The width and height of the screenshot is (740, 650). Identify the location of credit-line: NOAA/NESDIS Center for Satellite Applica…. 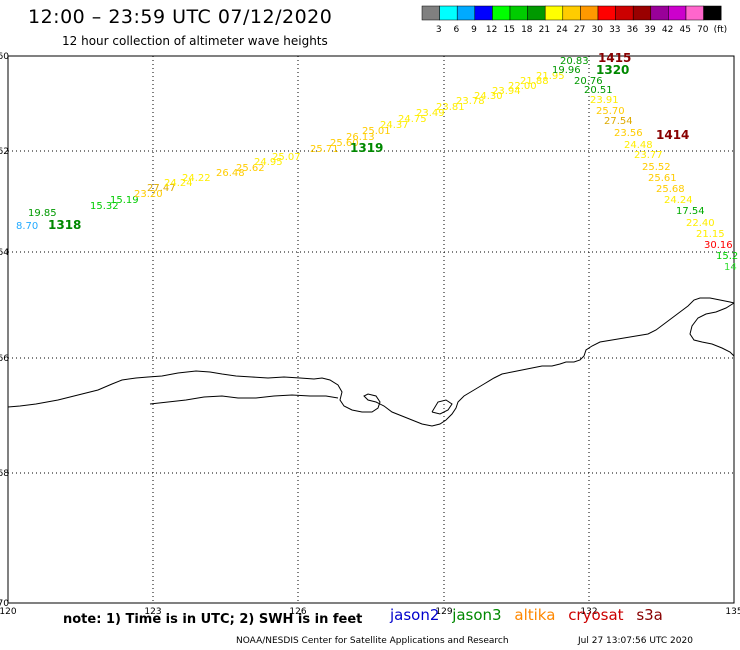
(372, 641).